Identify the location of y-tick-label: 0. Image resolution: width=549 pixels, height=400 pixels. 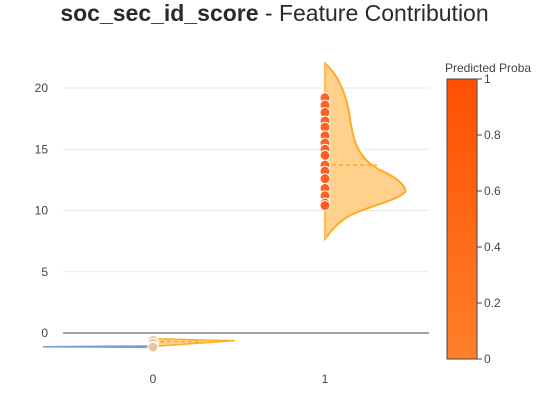
(44, 333).